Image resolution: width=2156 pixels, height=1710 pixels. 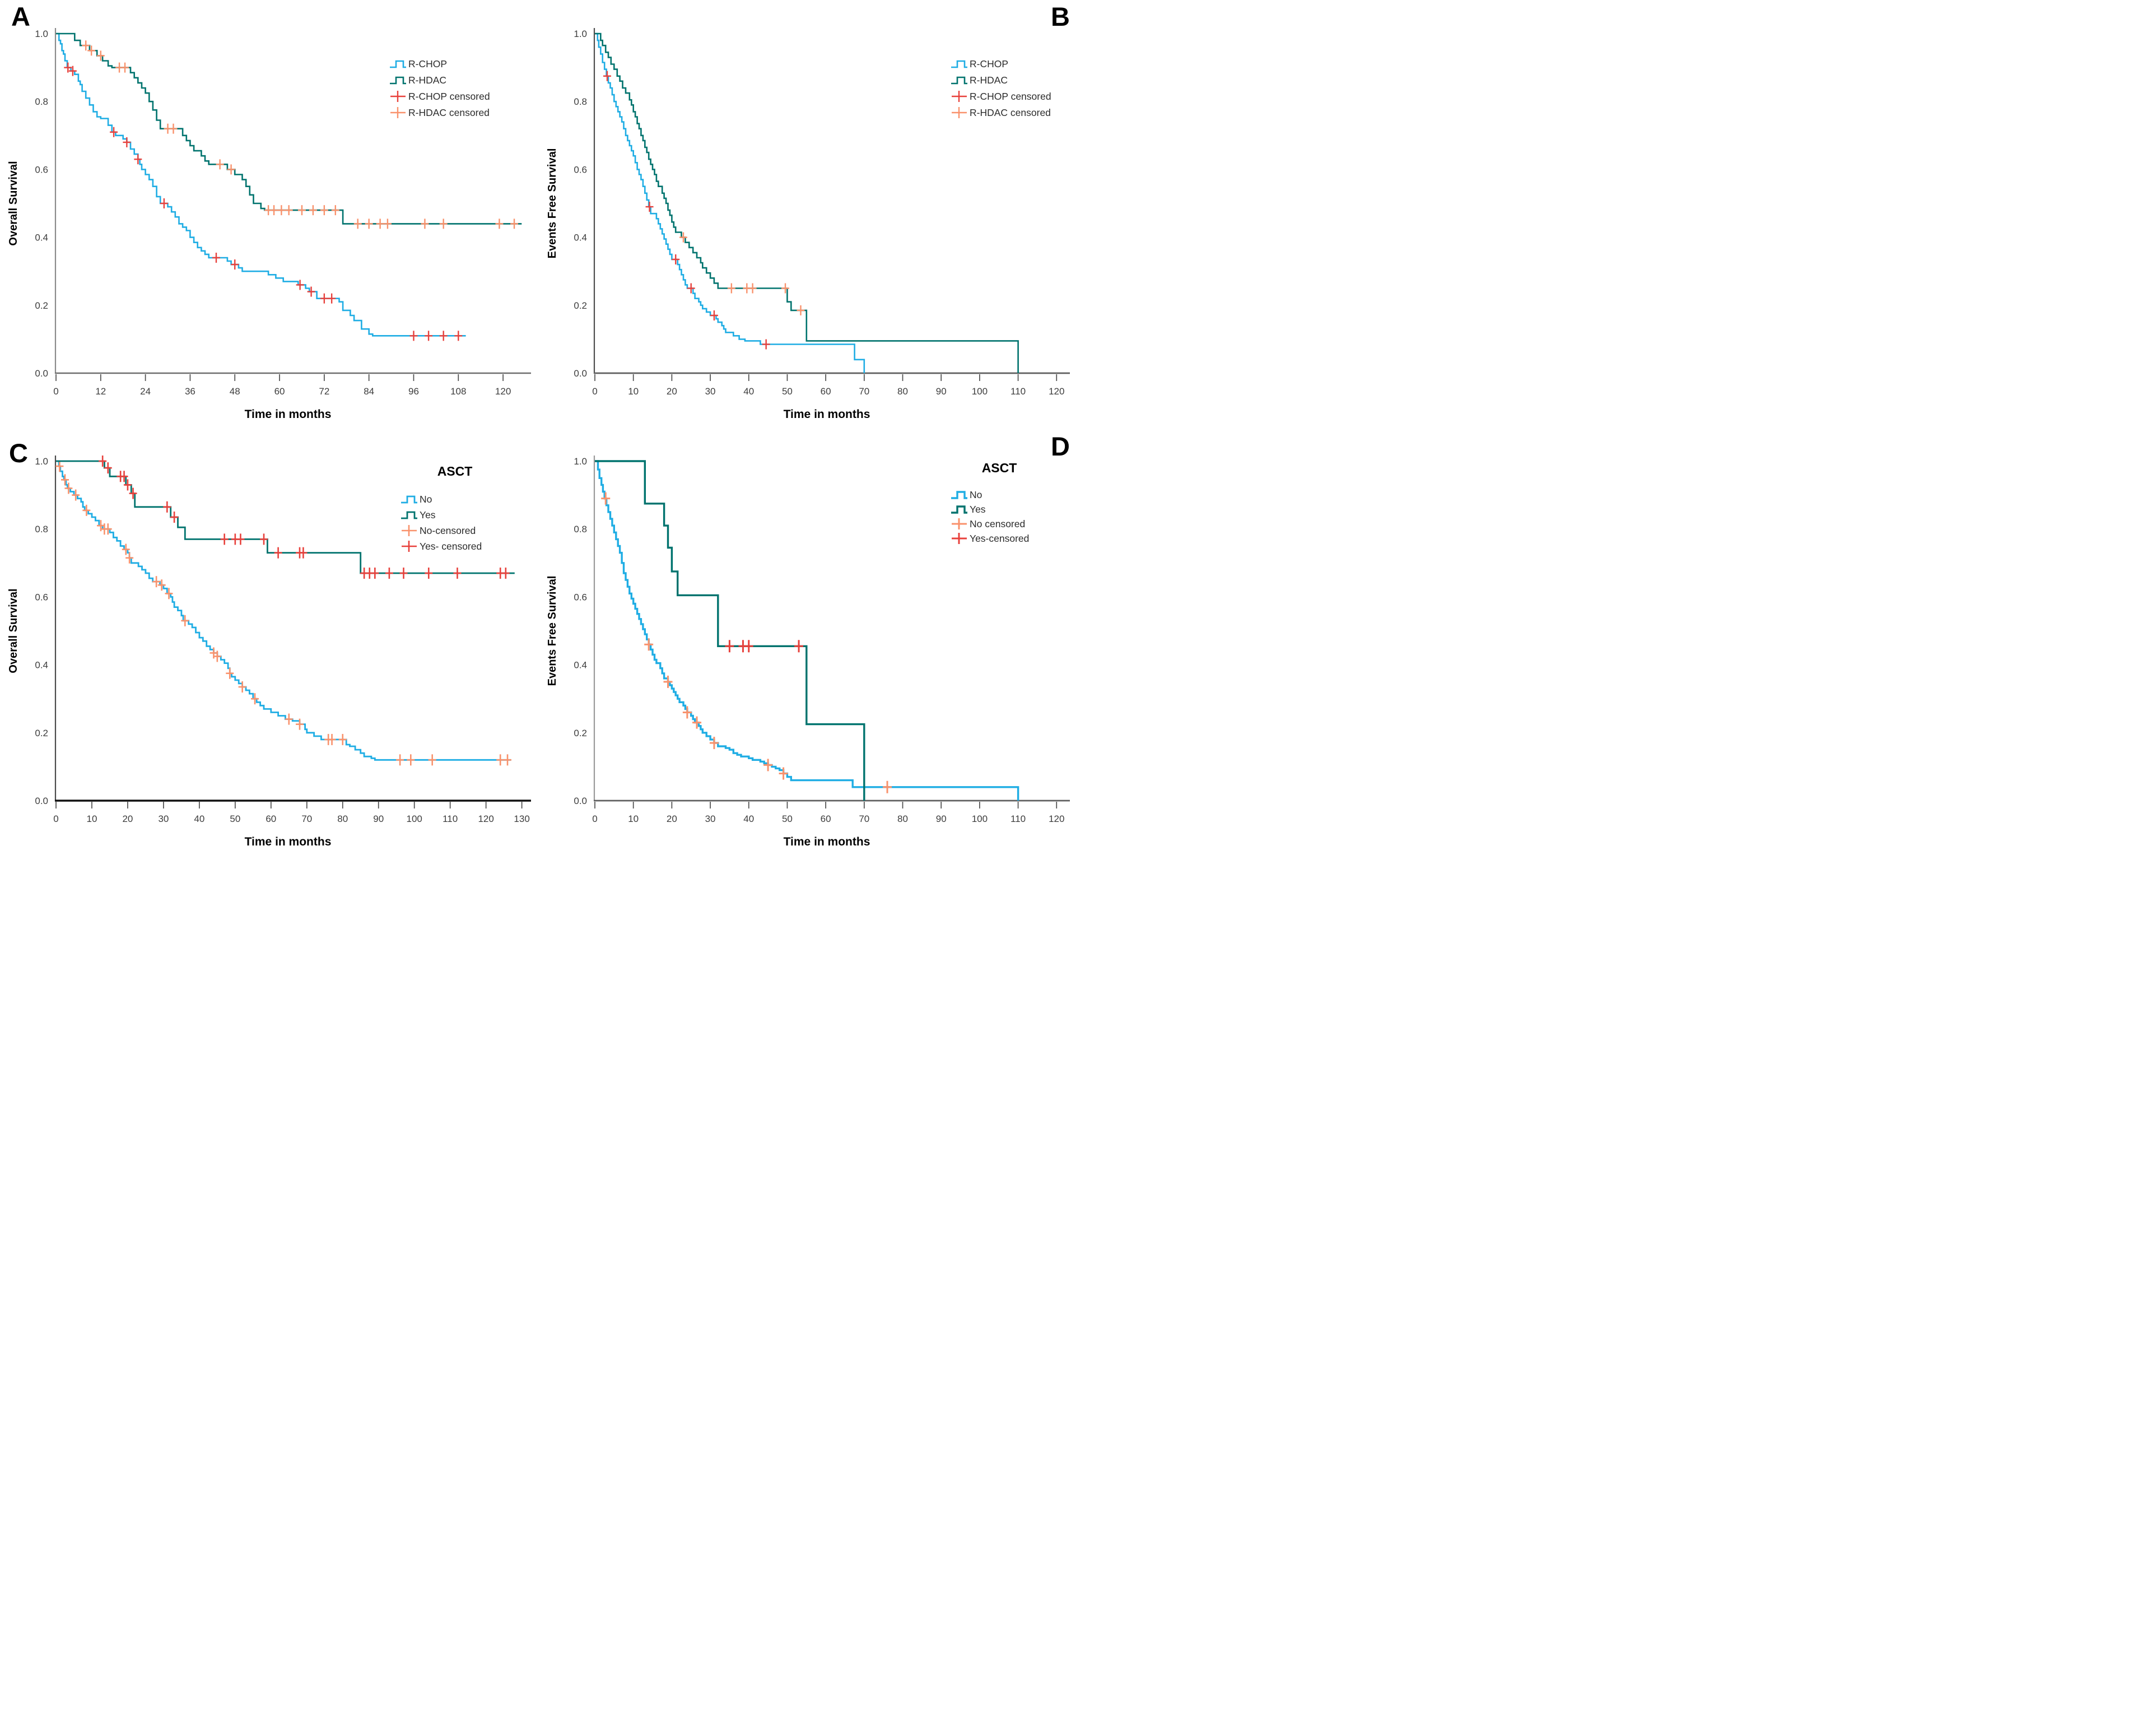 What do you see at coordinates (413, 391) in the screenshot?
I see `x-tick-label: 96` at bounding box center [413, 391].